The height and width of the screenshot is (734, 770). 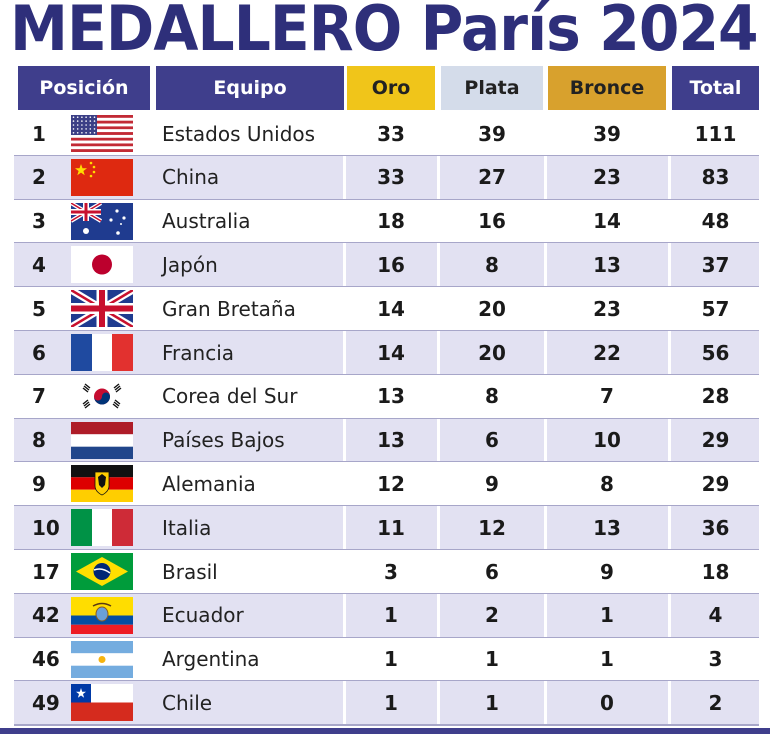 What do you see at coordinates (715, 177) in the screenshot?
I see `total-count: 83` at bounding box center [715, 177].